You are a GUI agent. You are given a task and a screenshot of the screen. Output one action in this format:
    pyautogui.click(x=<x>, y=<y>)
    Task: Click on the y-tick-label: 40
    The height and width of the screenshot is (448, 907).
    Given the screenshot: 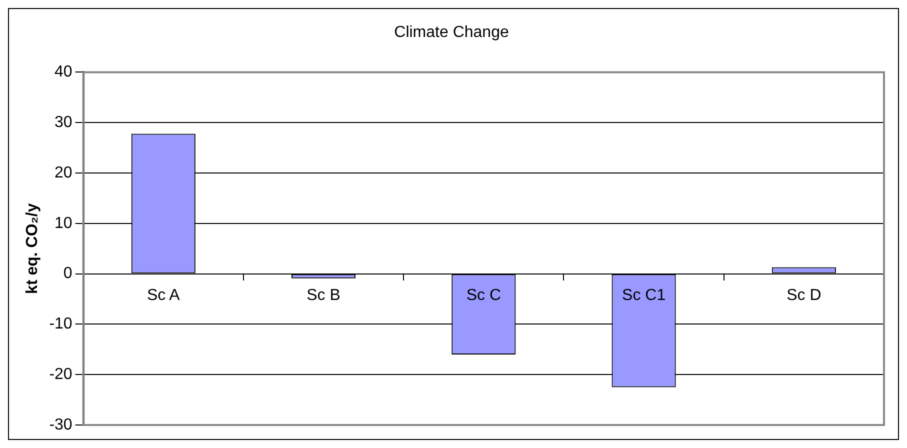 What is the action you would take?
    pyautogui.click(x=63, y=72)
    